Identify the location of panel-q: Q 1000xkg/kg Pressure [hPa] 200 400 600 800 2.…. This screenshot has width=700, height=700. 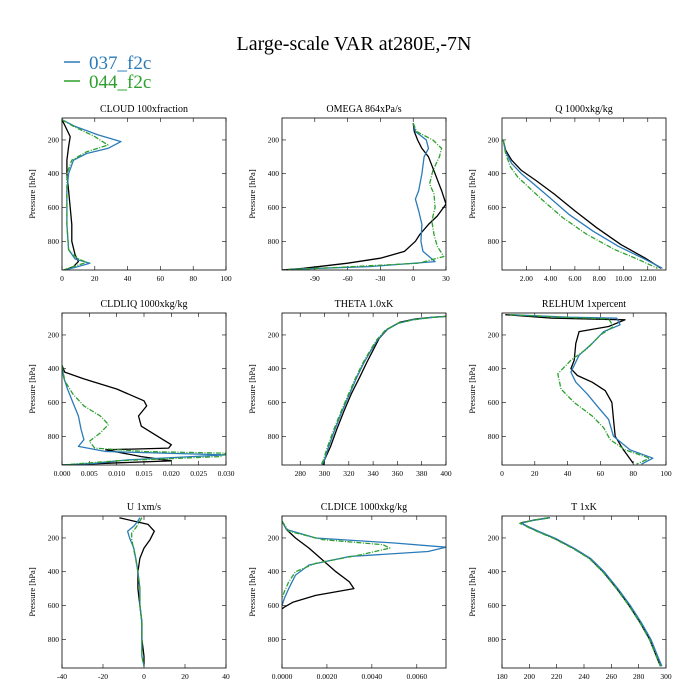
(567, 193).